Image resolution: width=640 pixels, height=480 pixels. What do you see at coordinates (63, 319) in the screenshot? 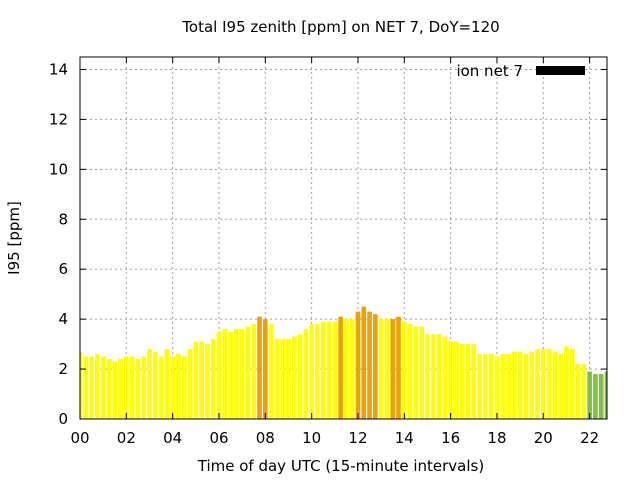
I see `y-tick-label: 4` at bounding box center [63, 319].